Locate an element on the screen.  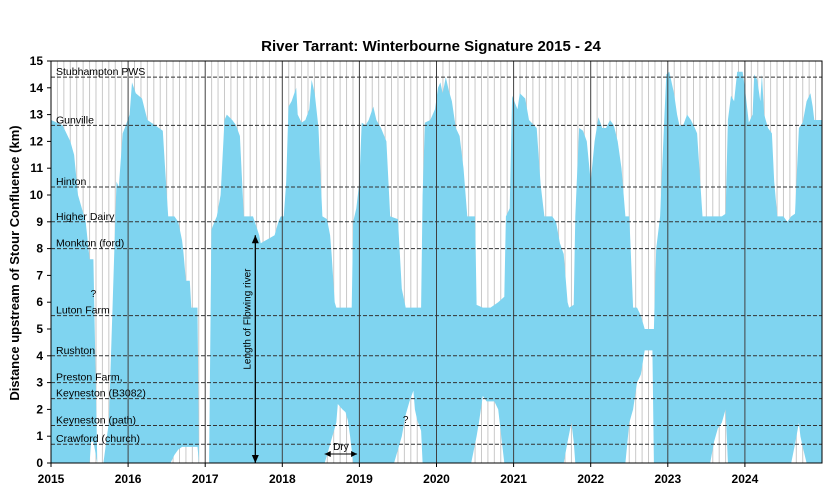
y-tick-label: 11 is located at coordinates (36, 168).